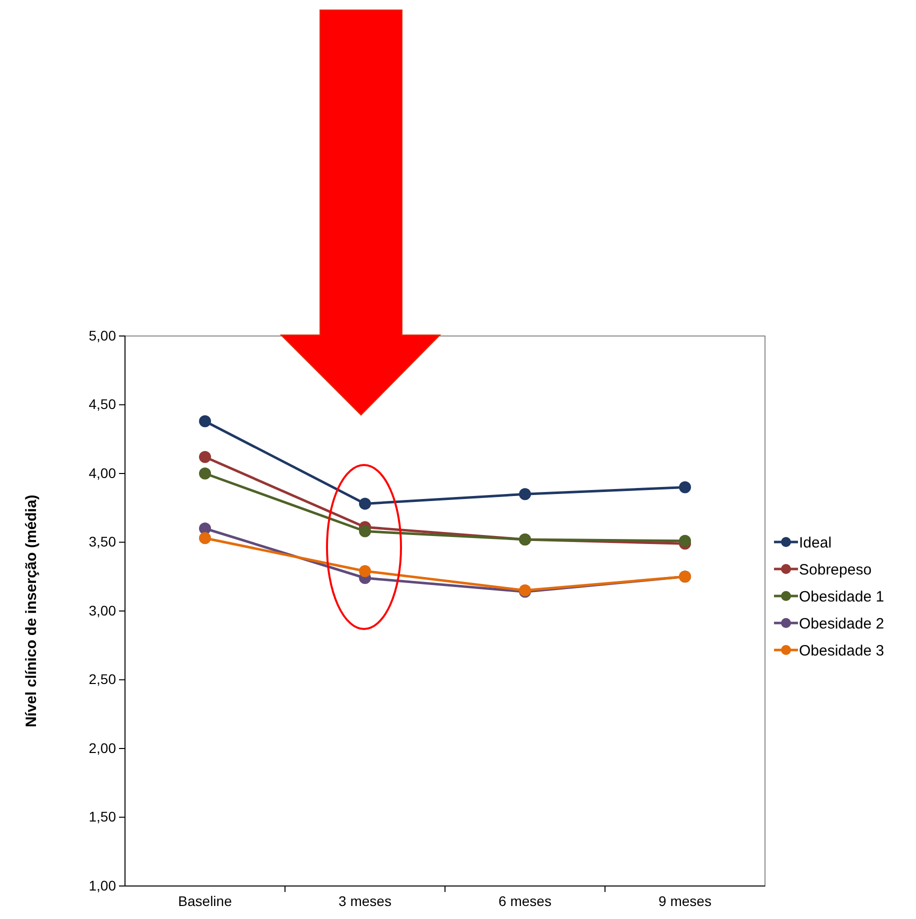  I want to click on legend-label: Obesidade 1, so click(841, 597).